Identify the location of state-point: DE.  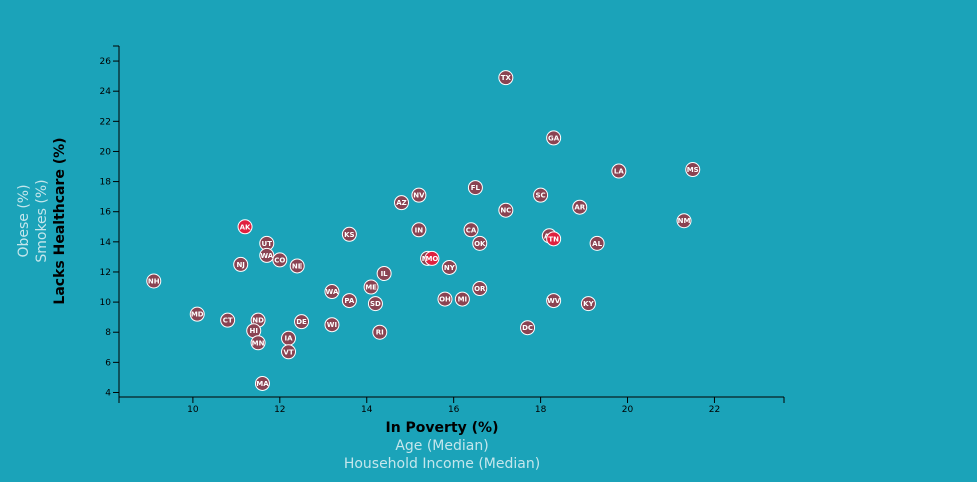
(302, 322).